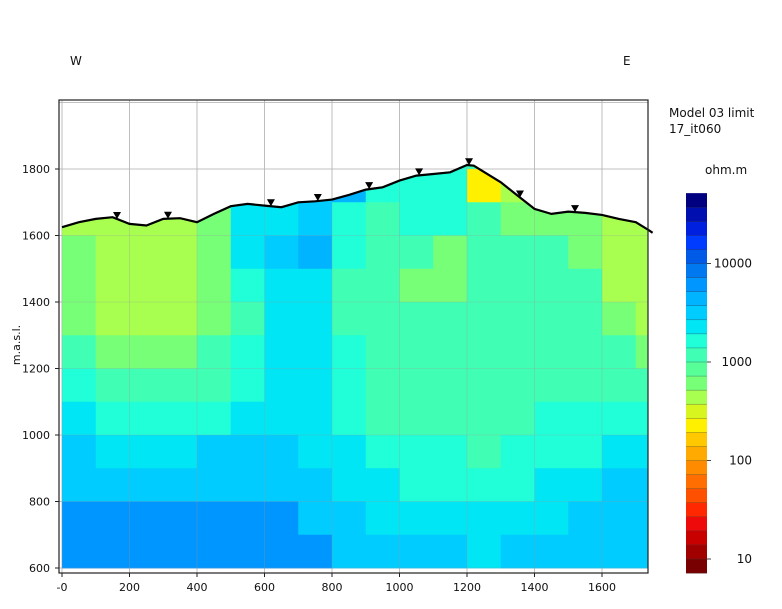 The image size is (782, 609). I want to click on legend-unit: ohm.m, so click(726, 170).